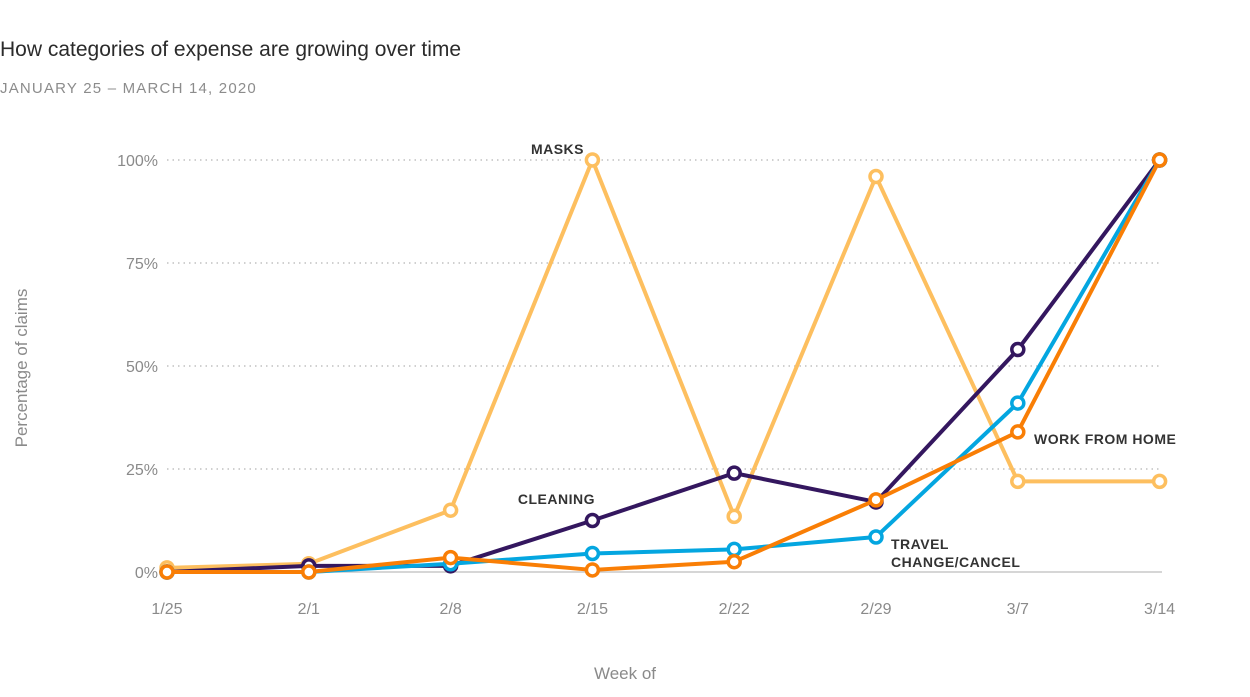  Describe the element at coordinates (142, 367) in the screenshot. I see `y-tick-label: 50%` at that location.